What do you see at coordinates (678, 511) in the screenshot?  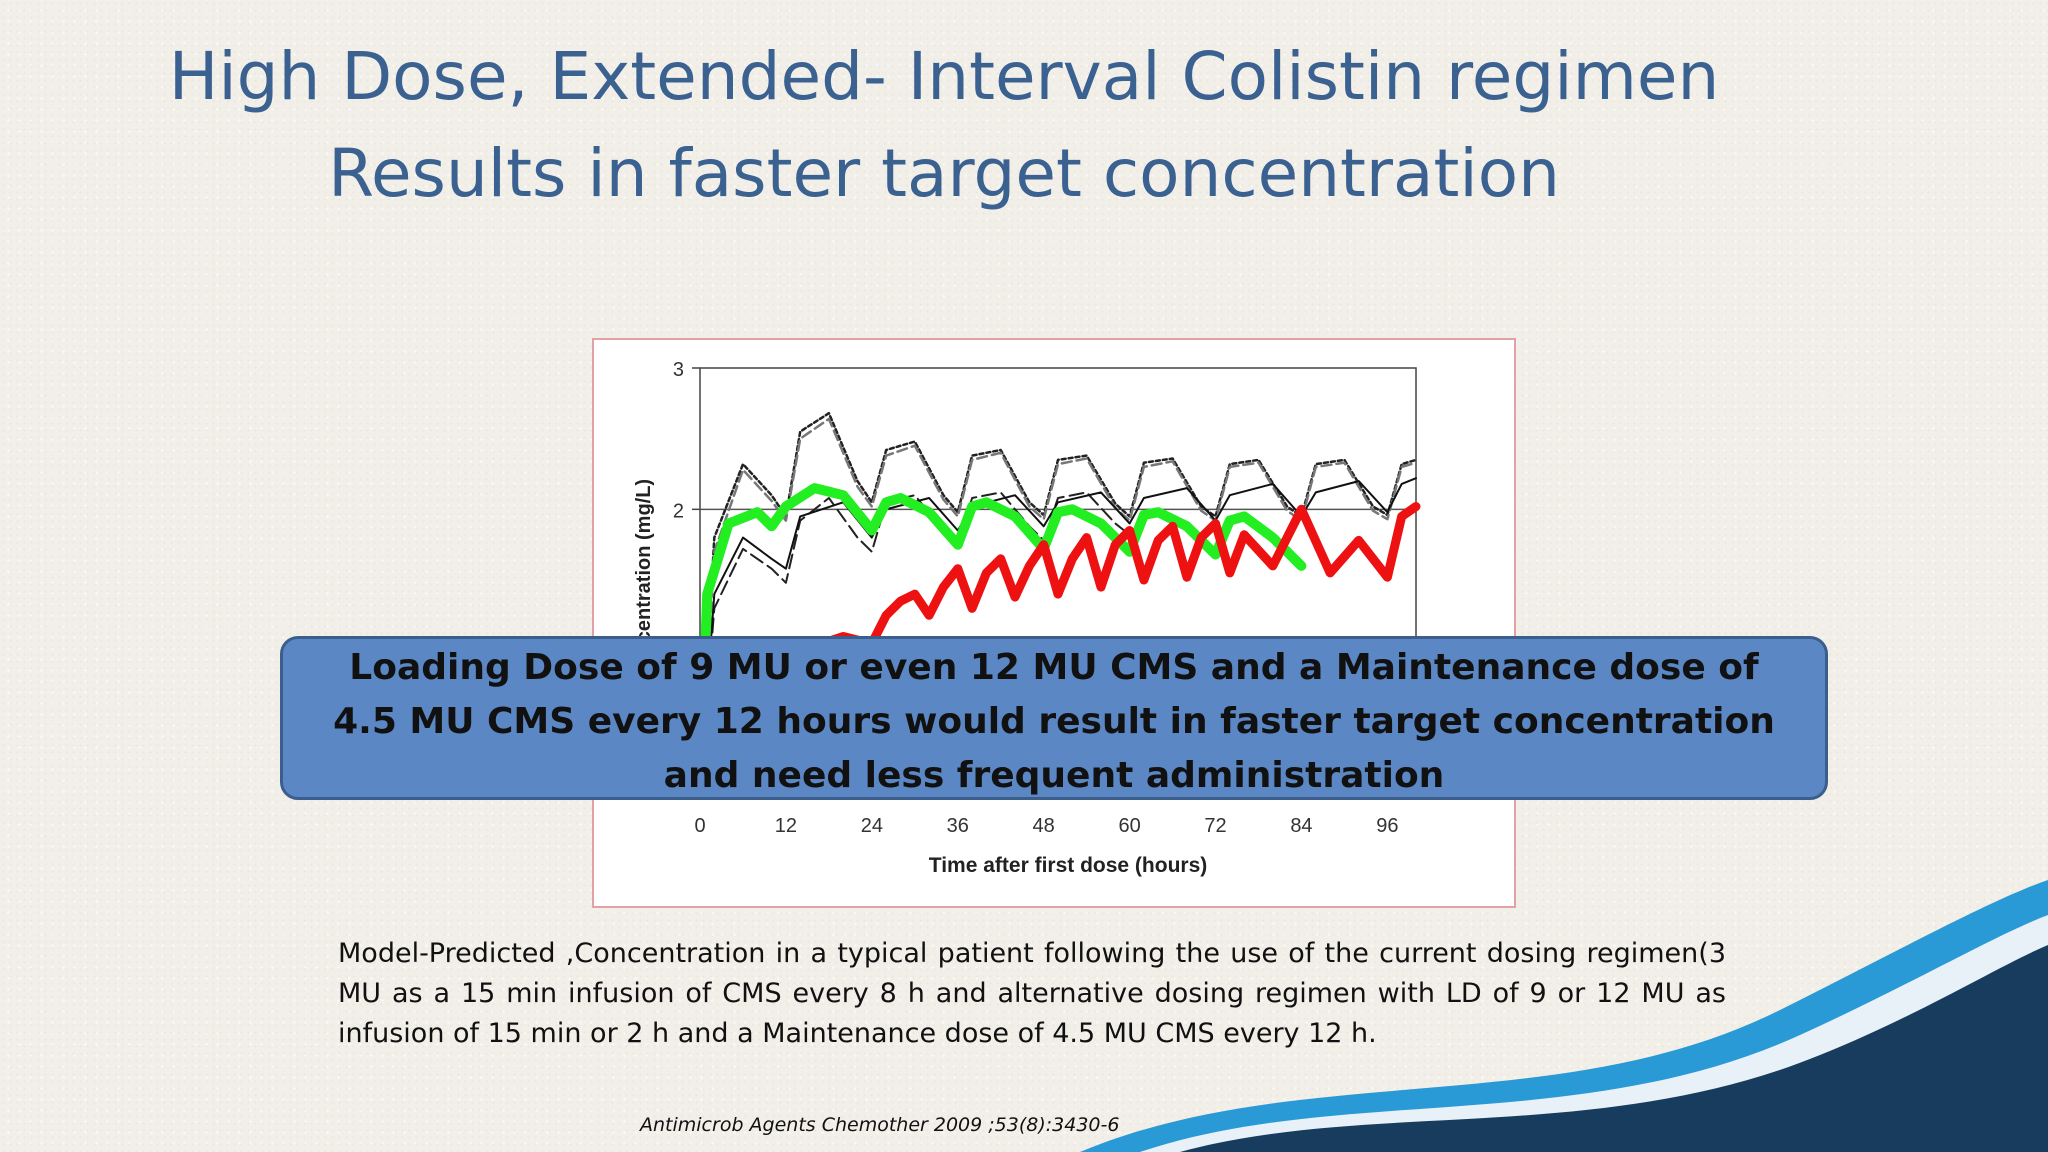 I see `y-tick-label: 2` at bounding box center [678, 511].